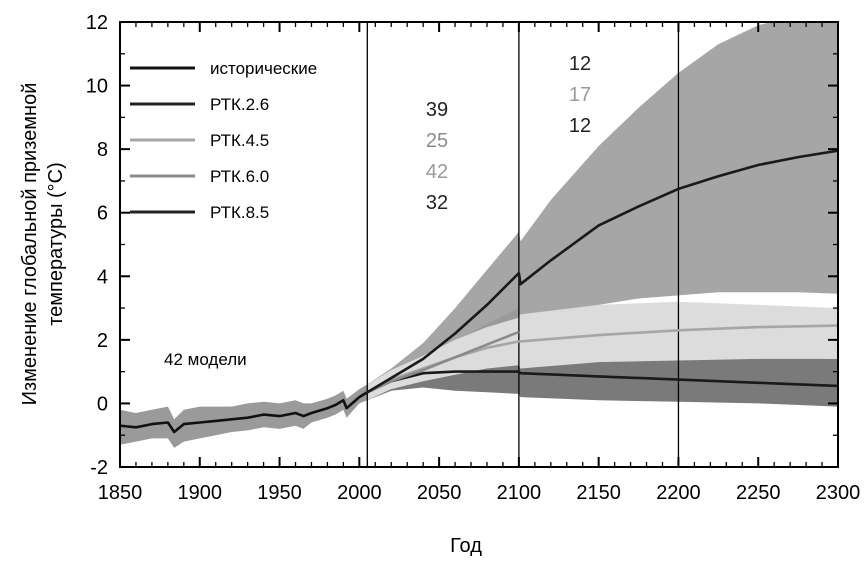 Image resolution: width=867 pixels, height=561 pixels. What do you see at coordinates (30, 244) in the screenshot?
I see `y-axis-title-line1: Изменение глобальной приземной` at bounding box center [30, 244].